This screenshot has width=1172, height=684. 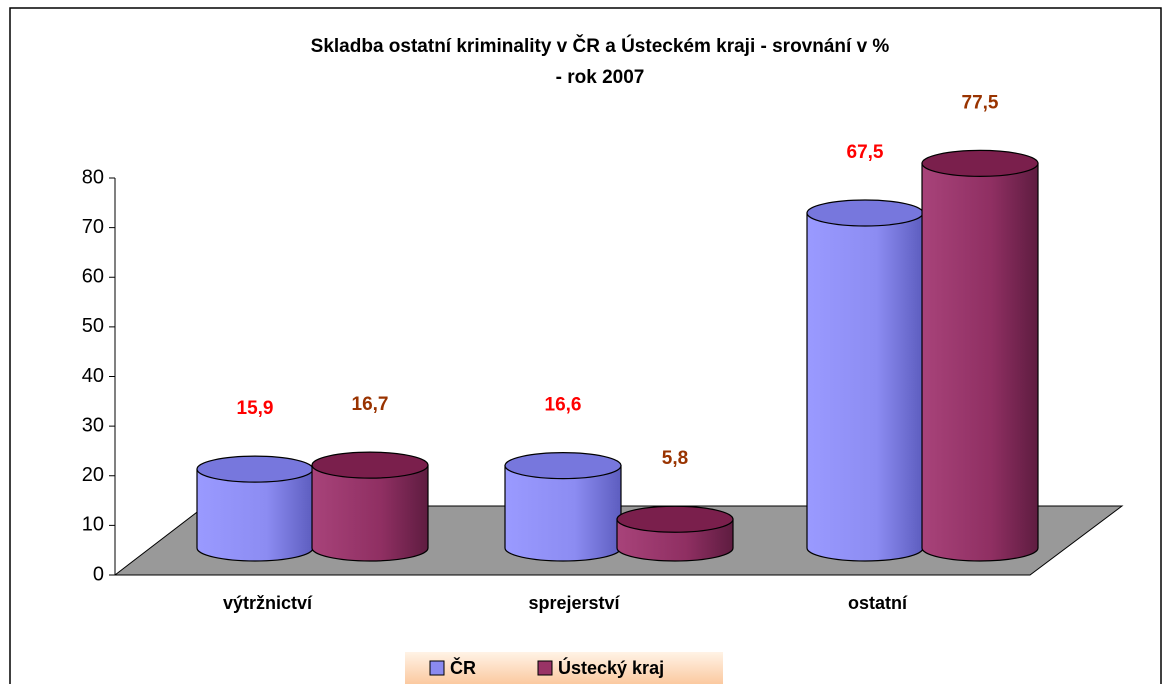 I want to click on data-label: 16,6, so click(x=563, y=405).